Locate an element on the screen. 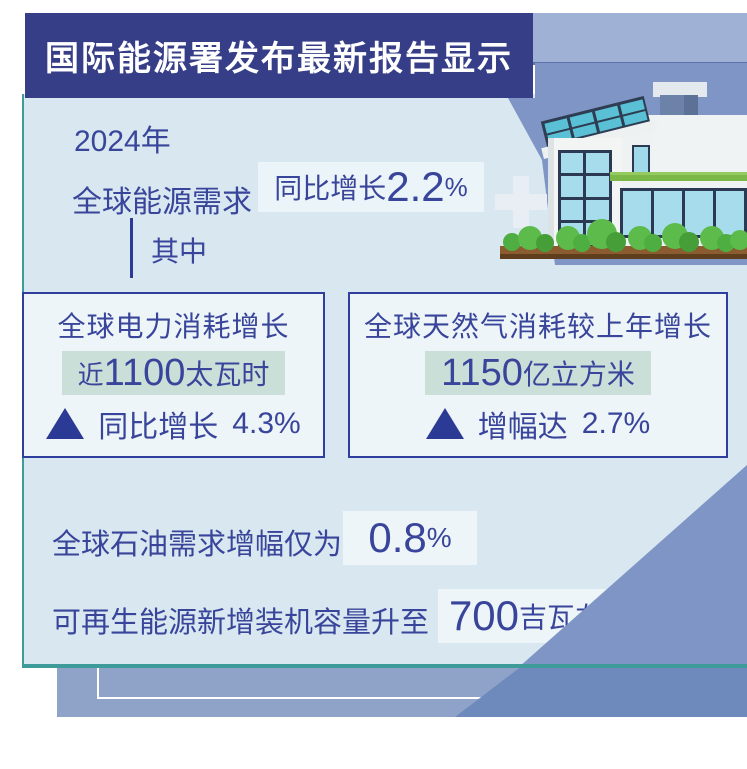 The height and width of the screenshot is (769, 747). growth-unit: % is located at coordinates (456, 186).